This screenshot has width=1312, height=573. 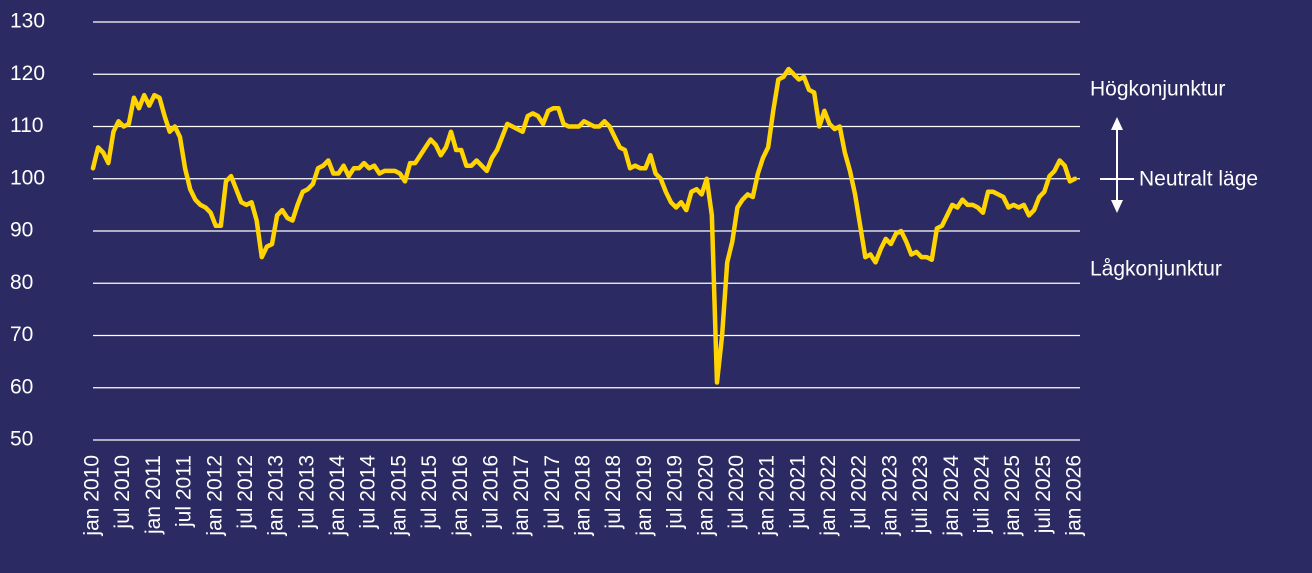 What do you see at coordinates (27, 21) in the screenshot?
I see `y-tick-label: 130` at bounding box center [27, 21].